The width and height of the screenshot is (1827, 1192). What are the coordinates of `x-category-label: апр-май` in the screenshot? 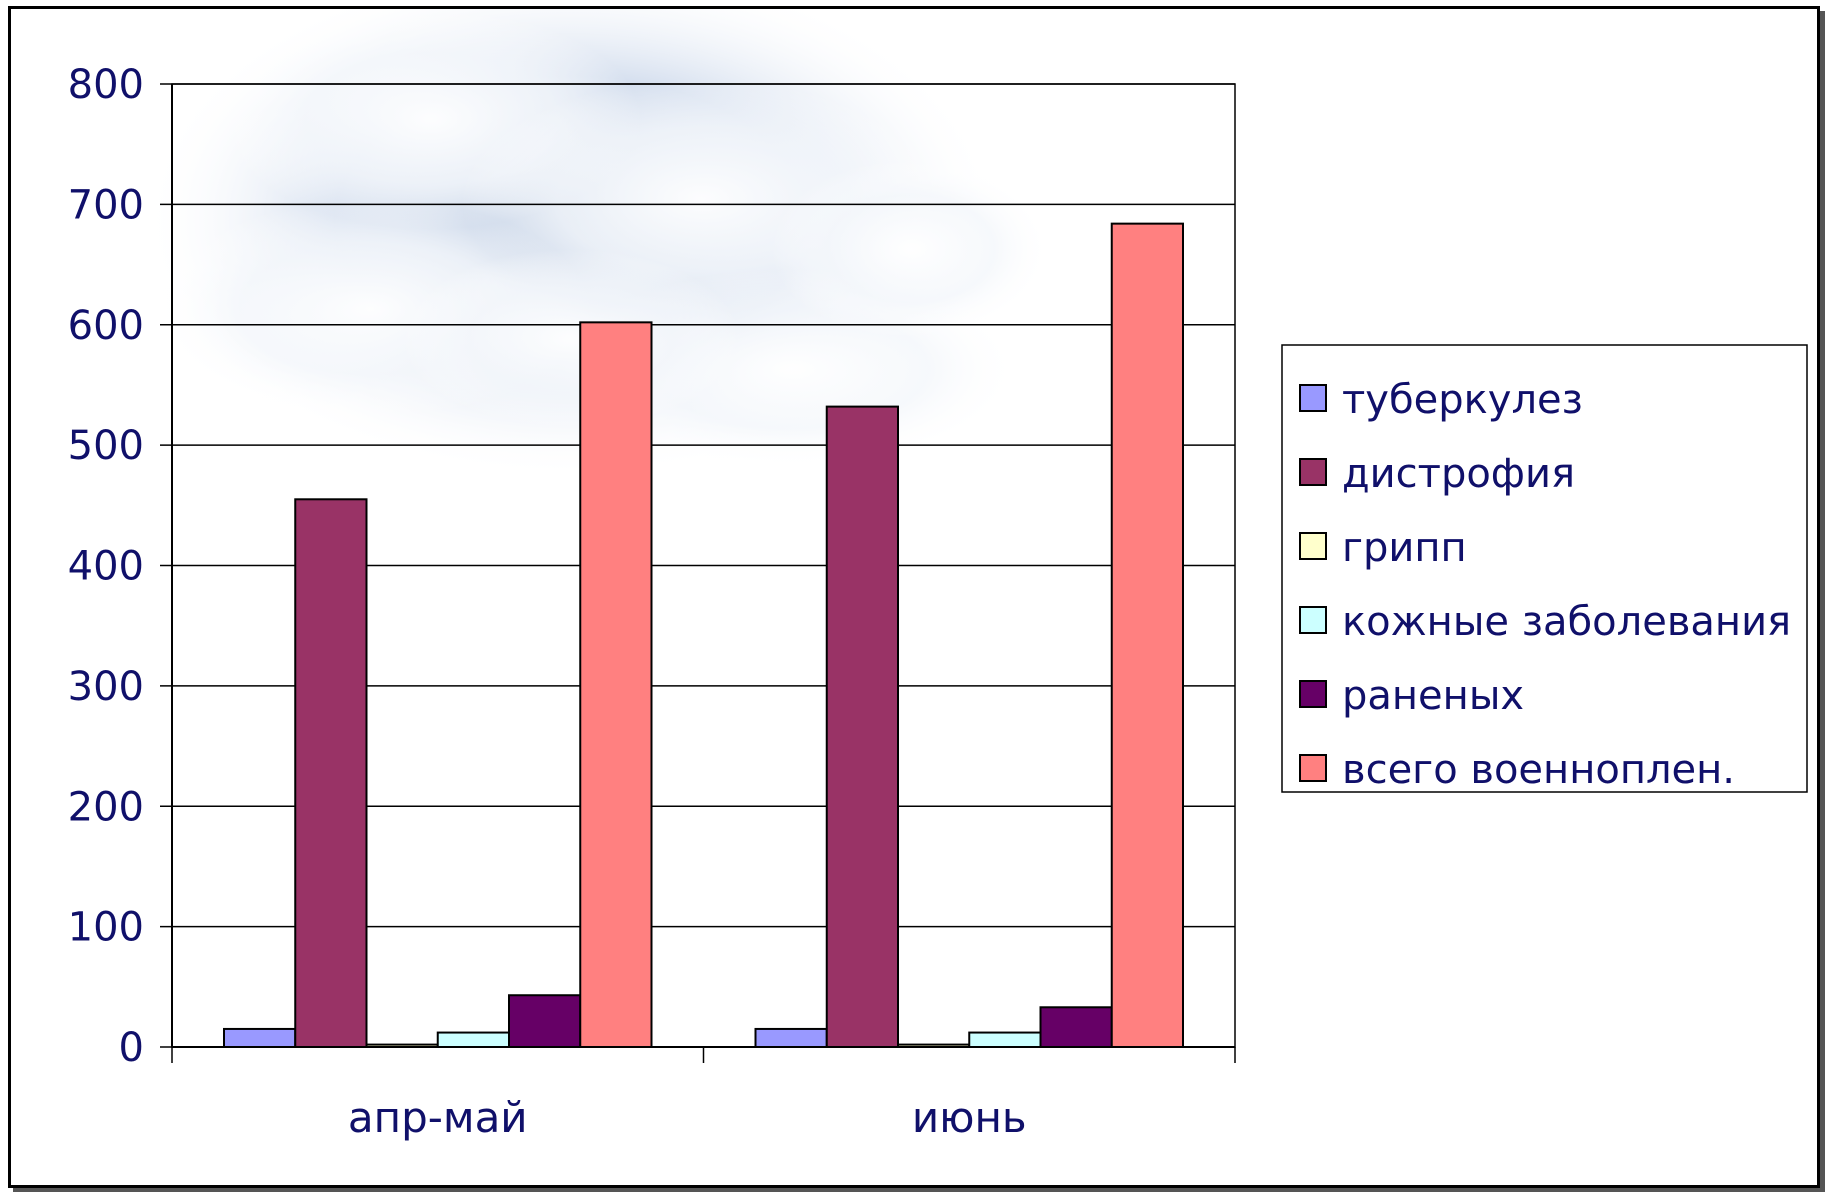 It's located at (438, 1117).